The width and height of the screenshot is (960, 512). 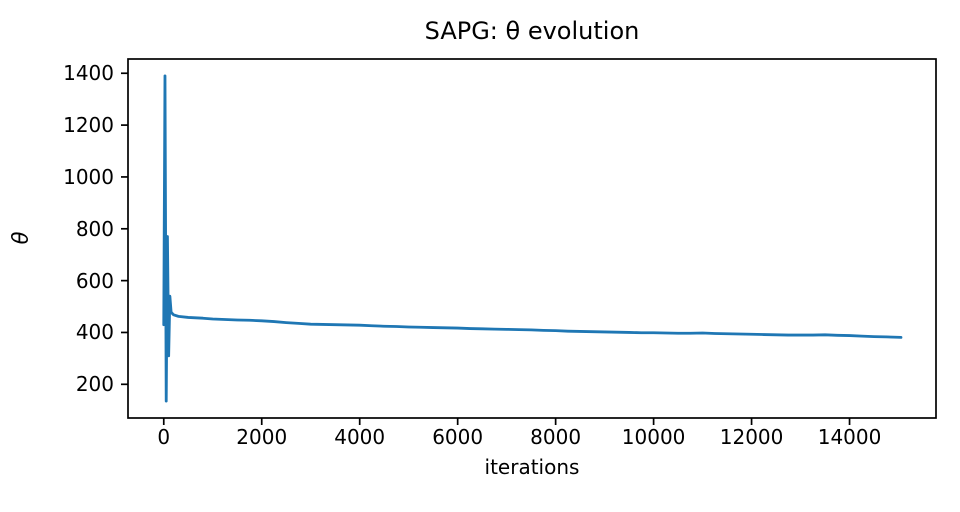 I want to click on y-tick-label: 1000, so click(x=88, y=176).